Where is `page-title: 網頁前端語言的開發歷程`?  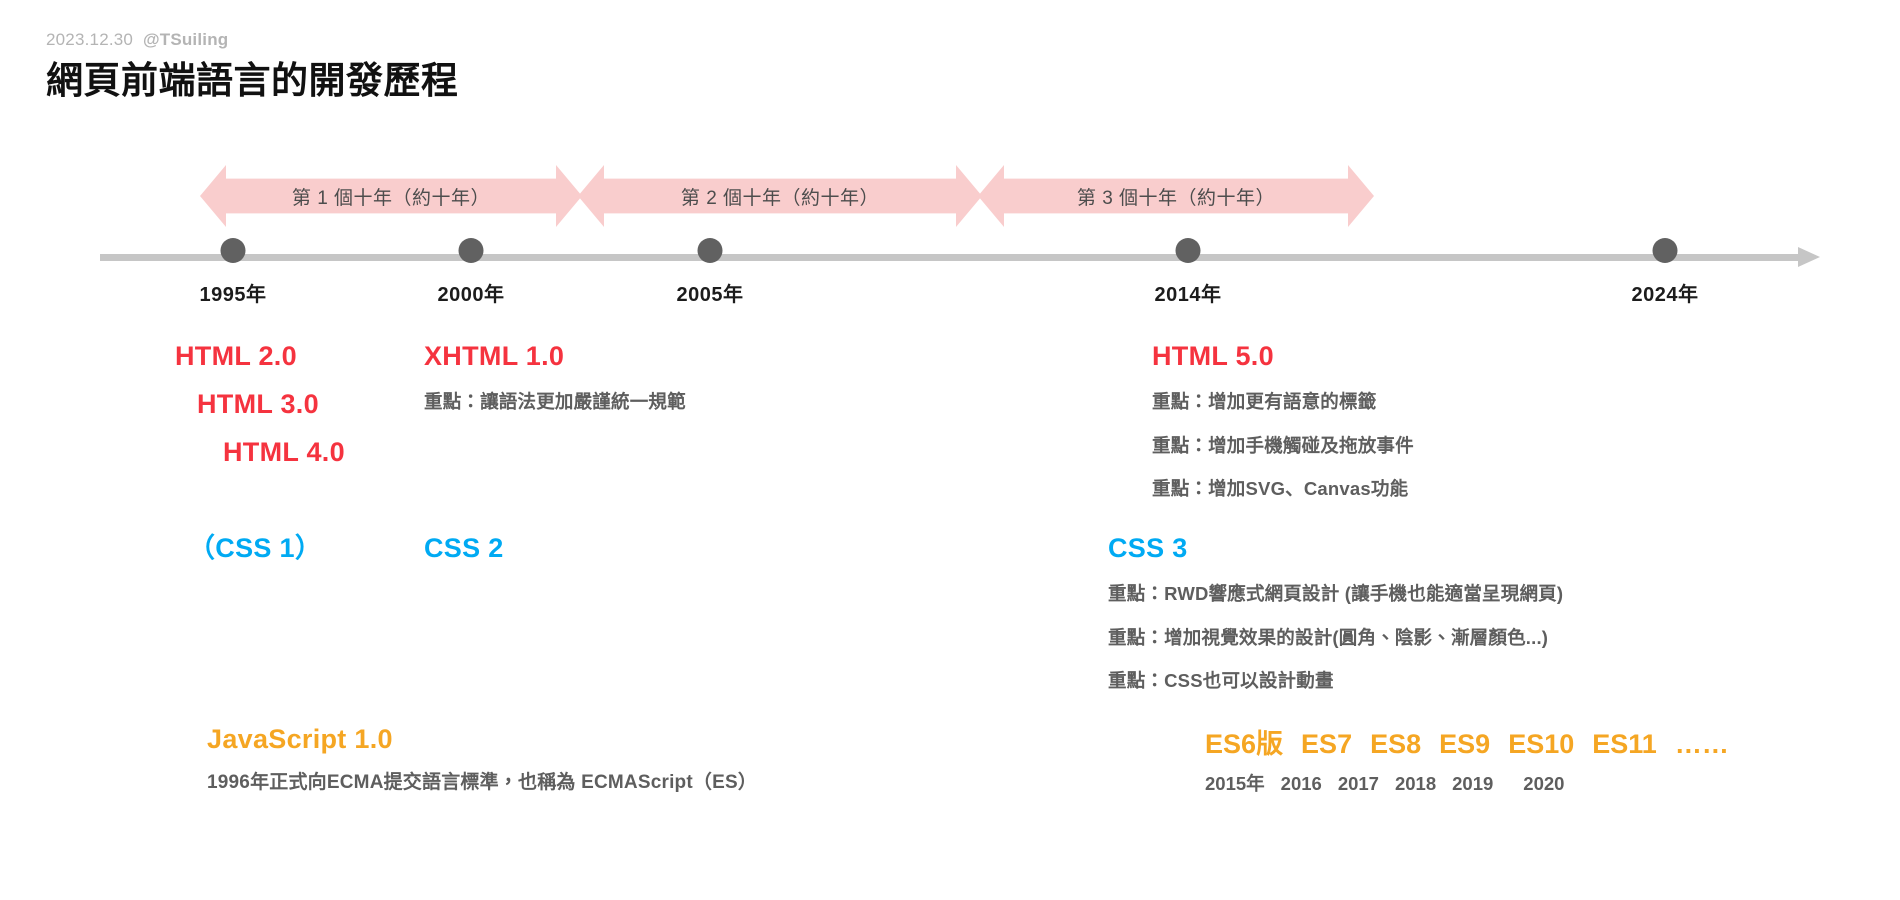
page-title: 網頁前端語言的開發歷程 is located at coordinates (252, 81).